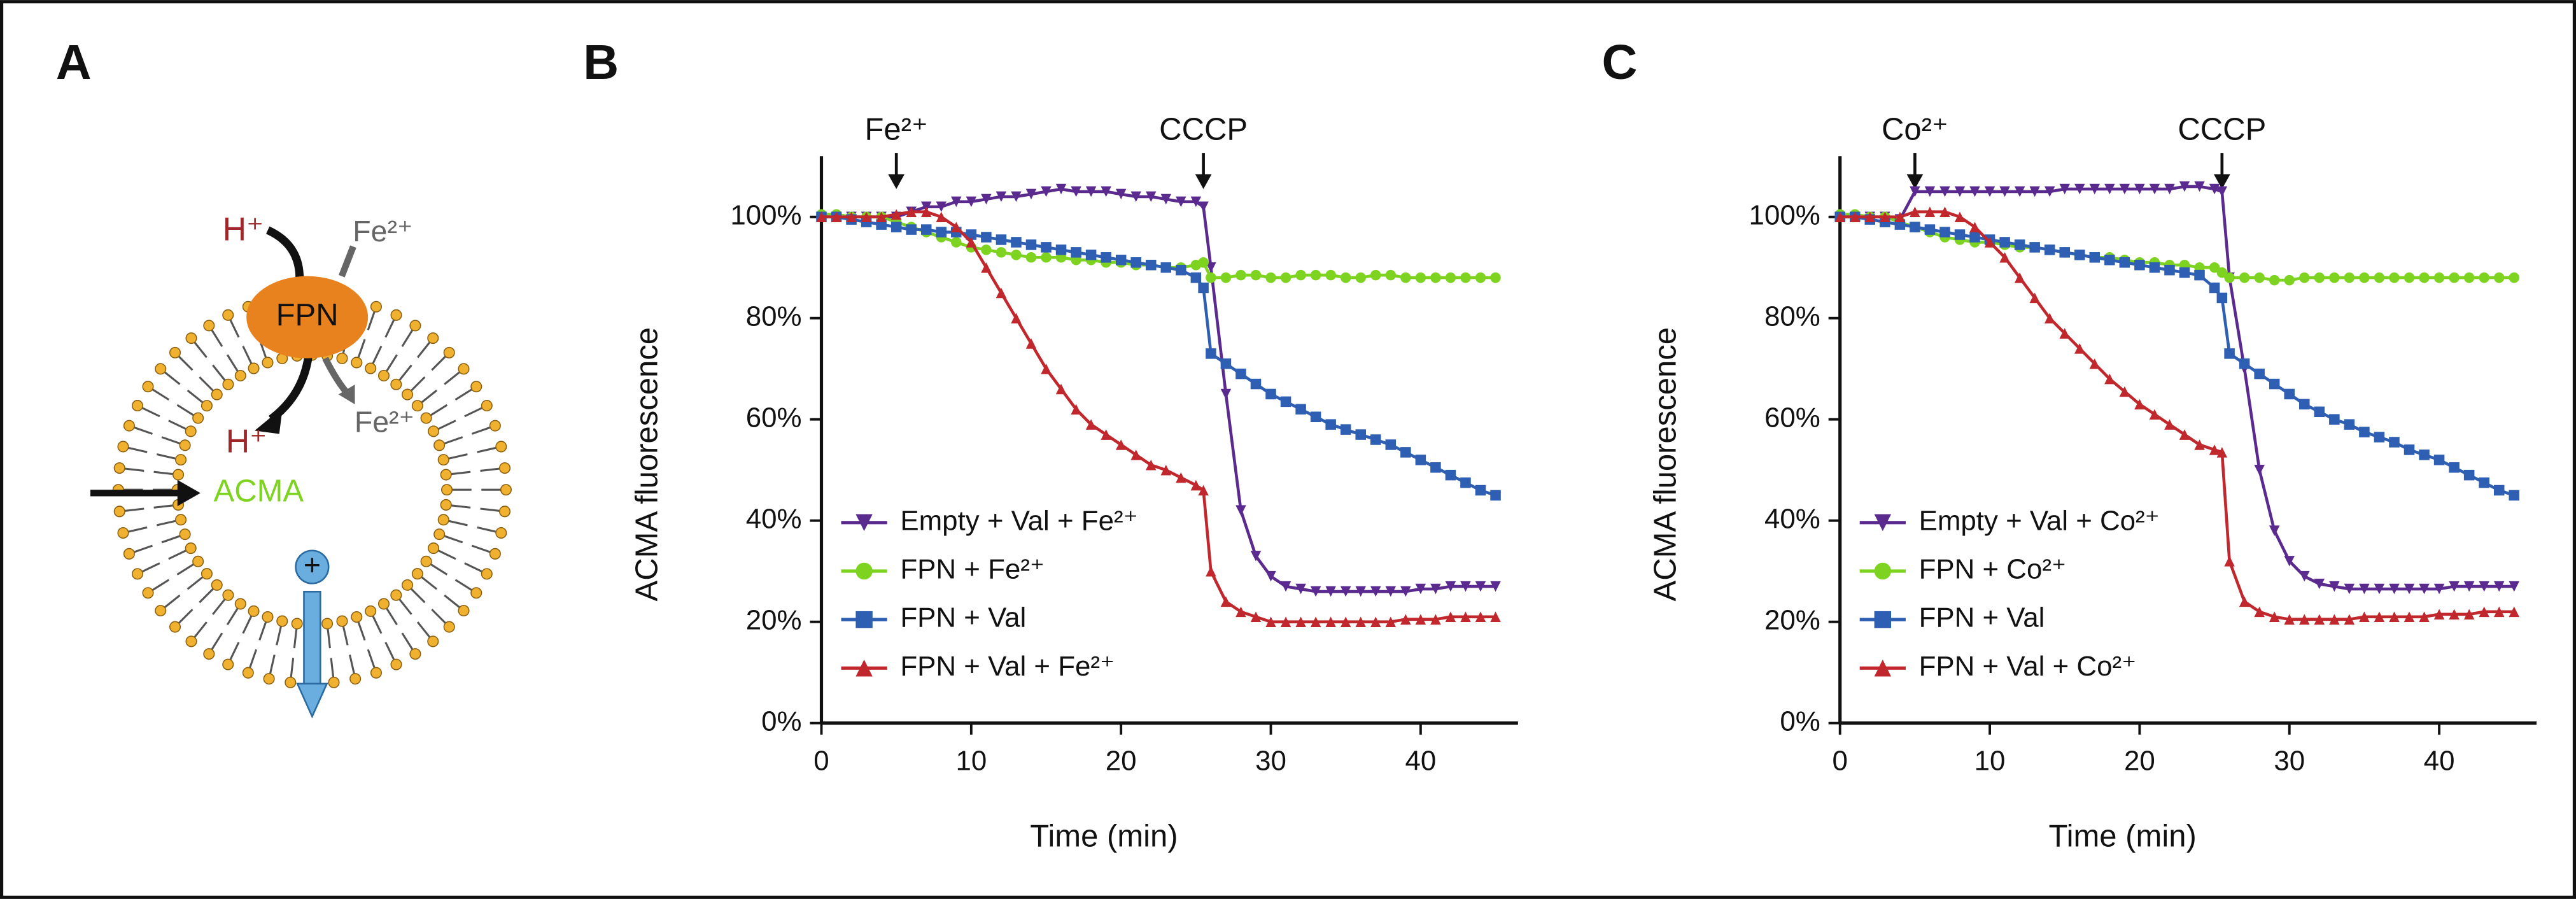  I want to click on lipid-bilayer, so click(312, 490).